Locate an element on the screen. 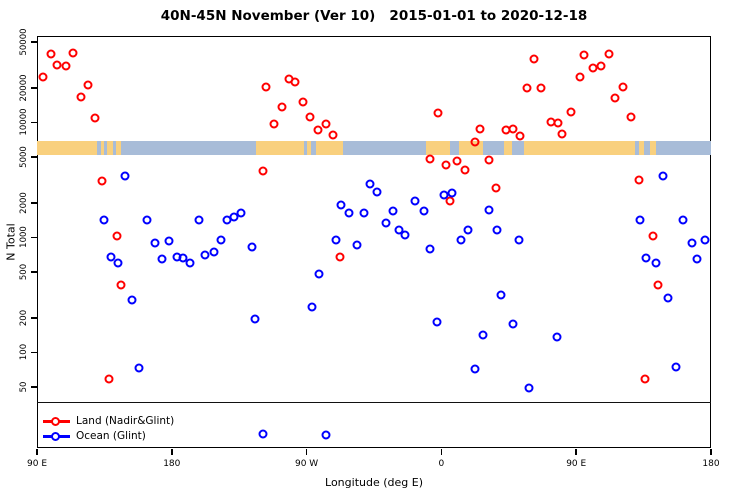 The width and height of the screenshot is (750, 500). legend-land-marker-icon is located at coordinates (55, 421).